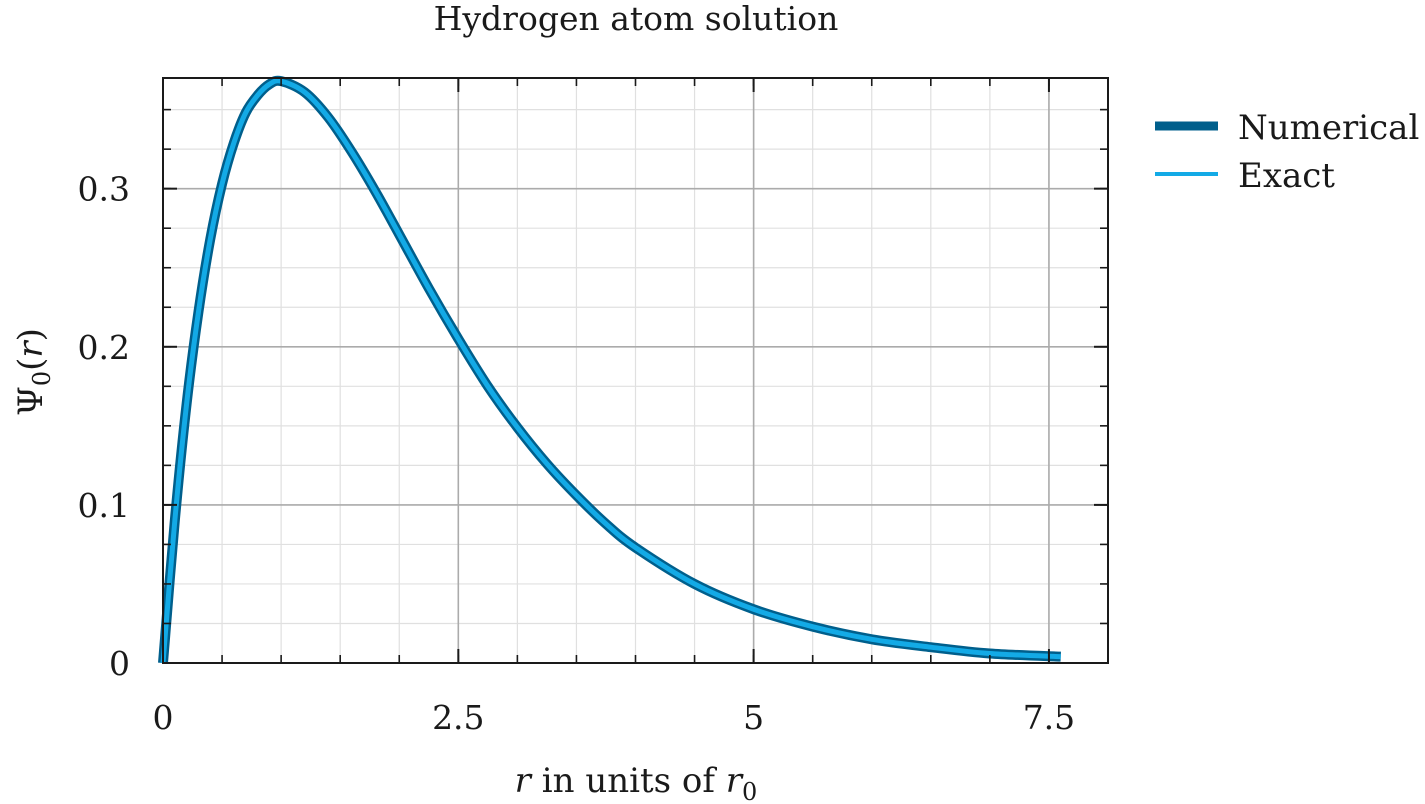  What do you see at coordinates (163, 717) in the screenshot?
I see `x-tick-label: 0` at bounding box center [163, 717].